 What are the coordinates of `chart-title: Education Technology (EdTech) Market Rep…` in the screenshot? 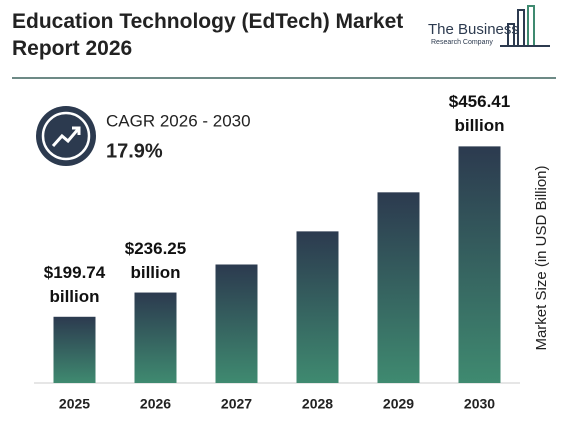 It's located at (208, 35).